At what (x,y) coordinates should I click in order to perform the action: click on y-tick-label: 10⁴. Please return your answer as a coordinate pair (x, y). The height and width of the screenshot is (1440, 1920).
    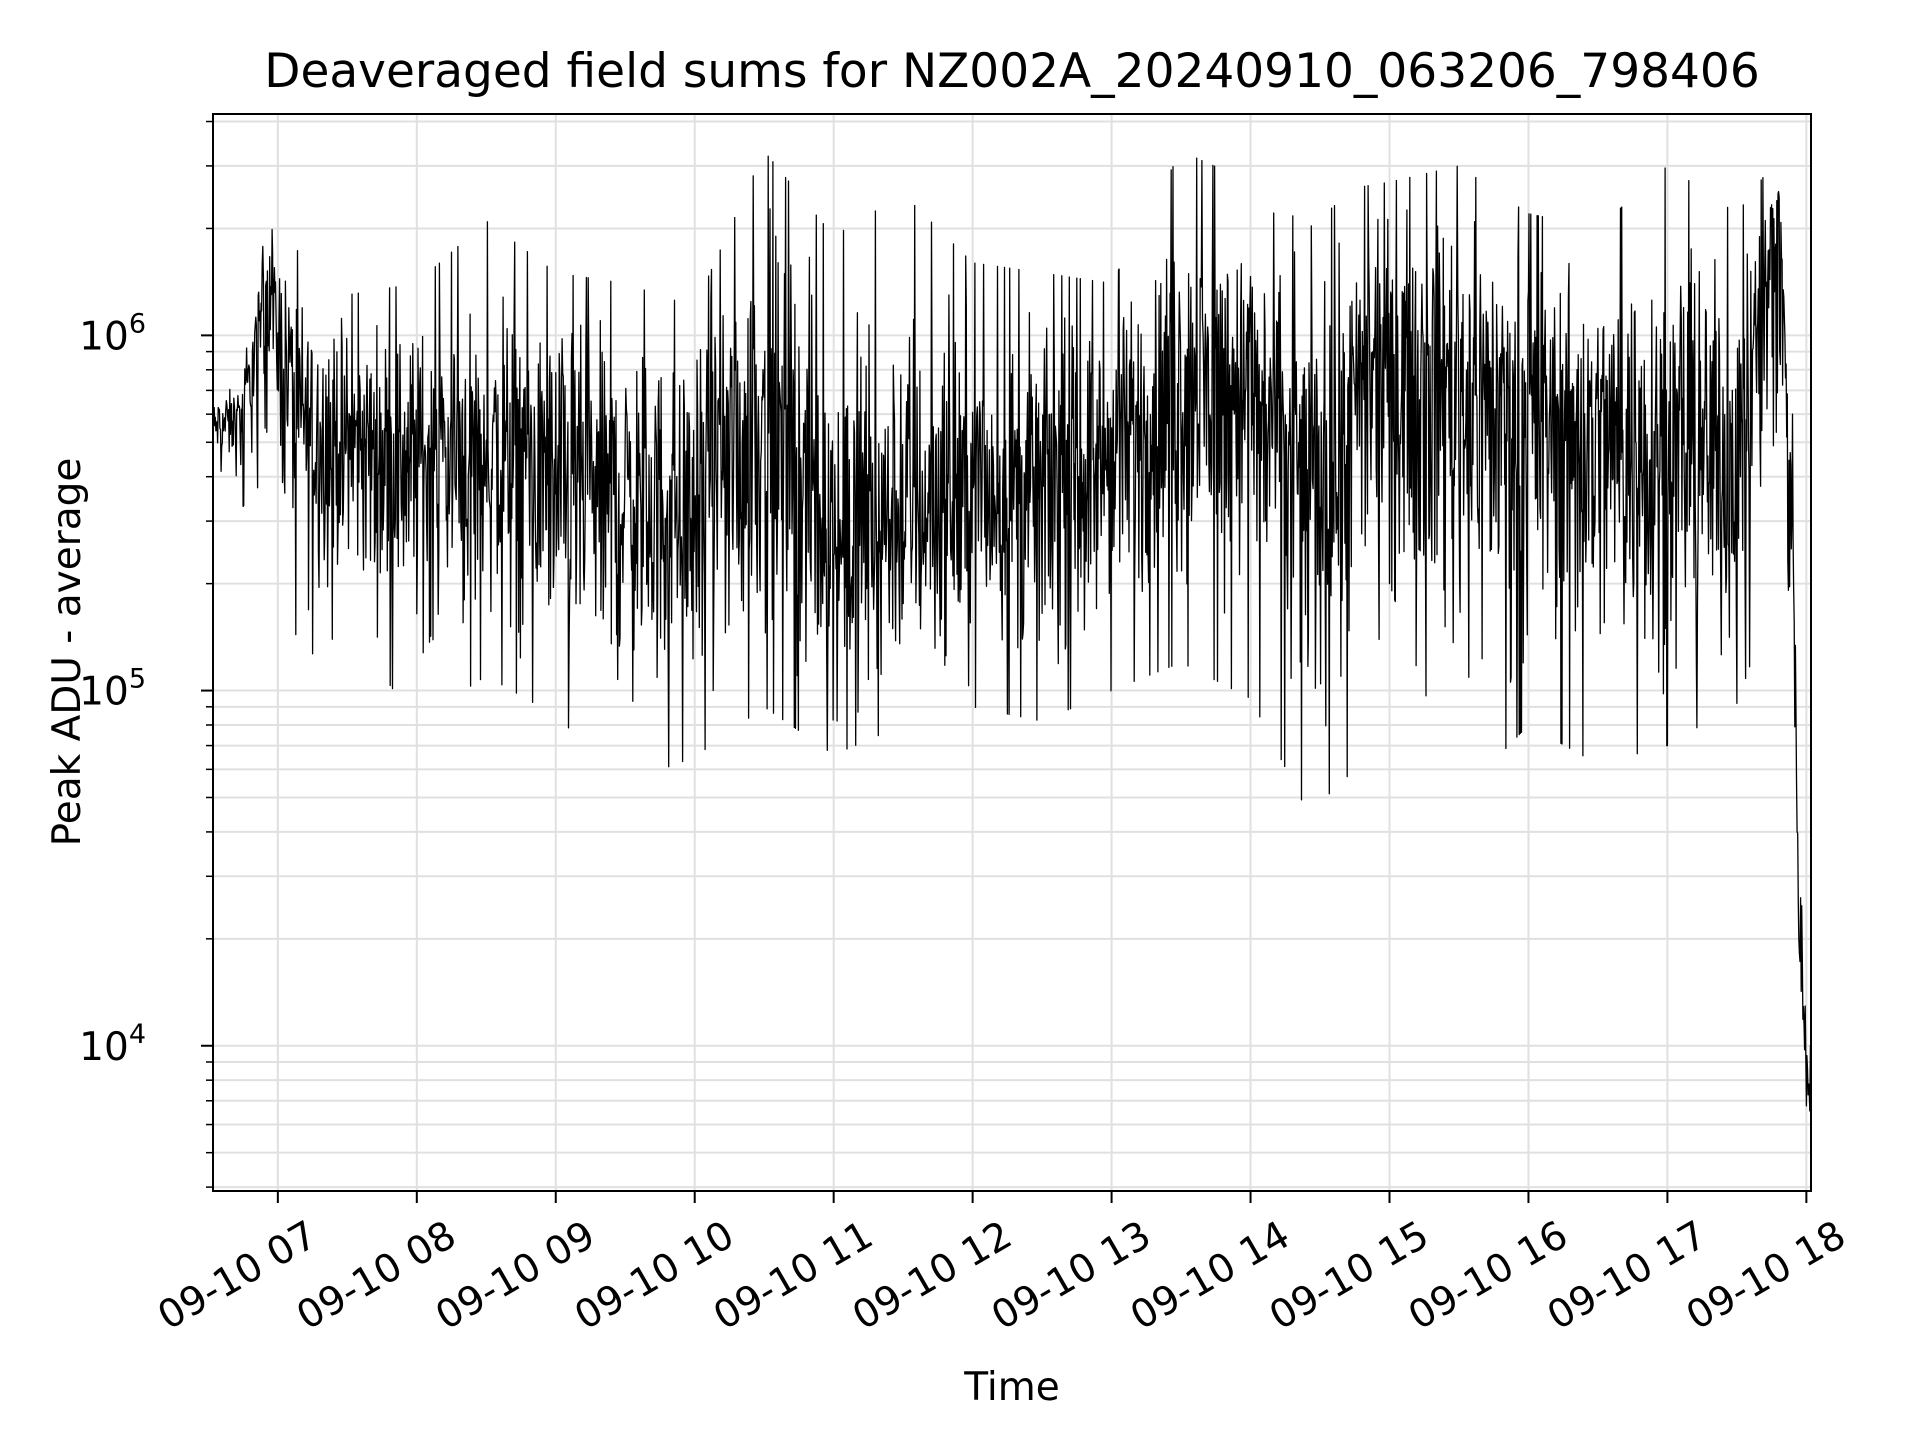
    Looking at the image, I should click on (112, 1044).